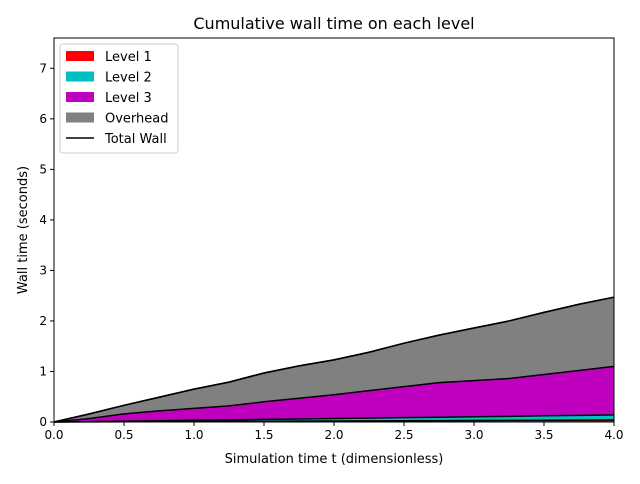 Image resolution: width=640 pixels, height=484 pixels. What do you see at coordinates (128, 98) in the screenshot?
I see `legend-label: Level 3` at bounding box center [128, 98].